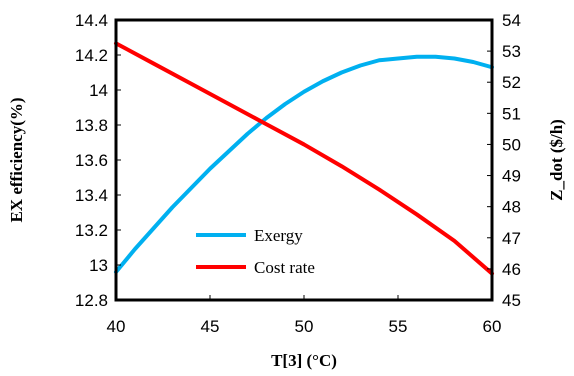 Image resolution: width=574 pixels, height=376 pixels. What do you see at coordinates (511, 20) in the screenshot?
I see `y-right-tick-label: 54` at bounding box center [511, 20].